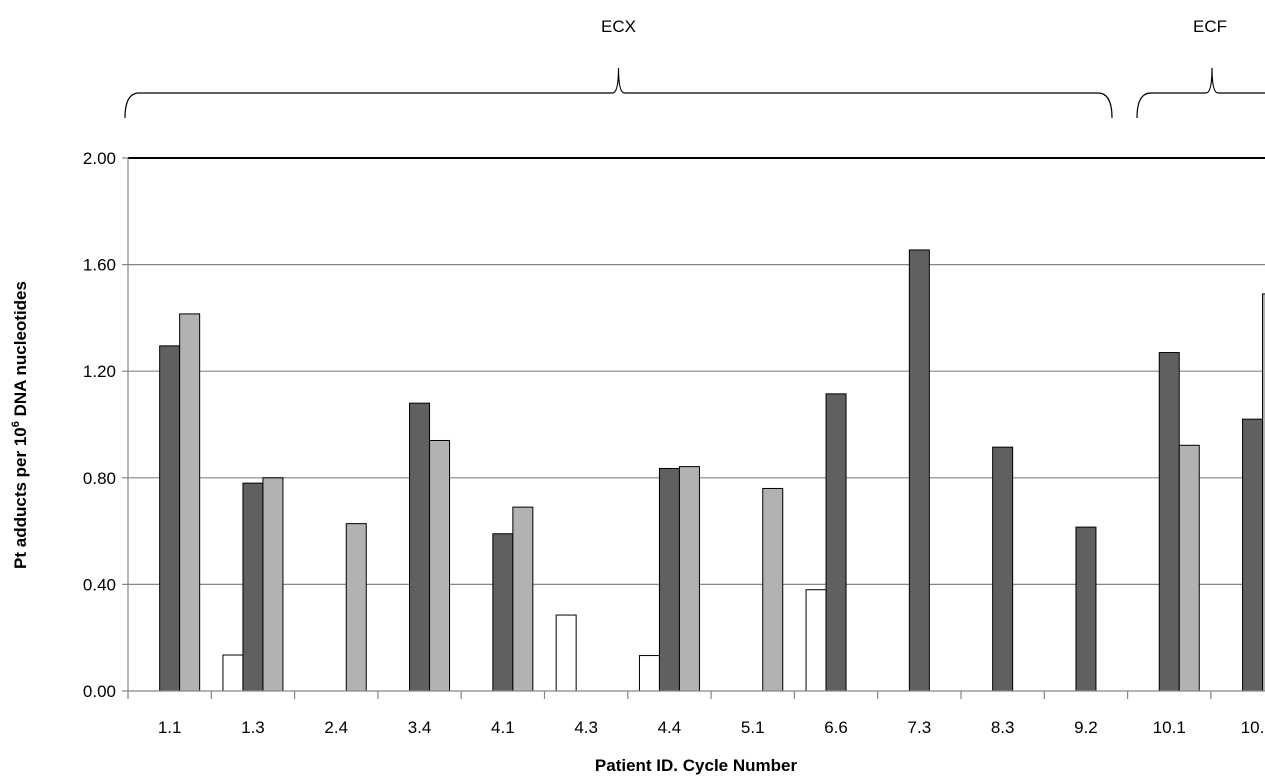 This screenshot has height=778, width=1265. I want to click on y-tick-label: 0.40, so click(99, 584).